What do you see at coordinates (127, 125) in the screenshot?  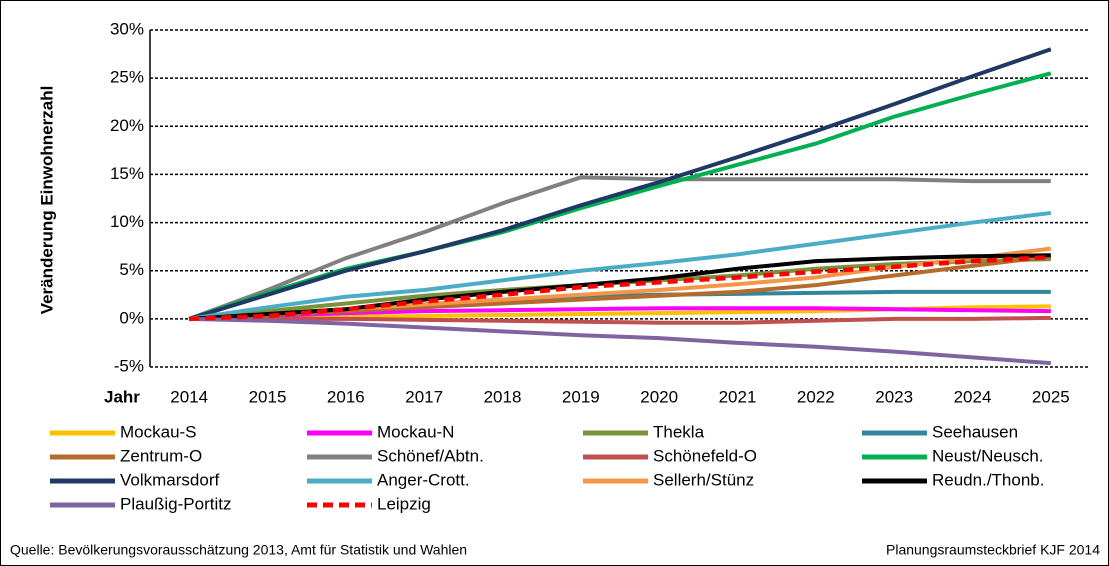 I see `y-tick-label: 20%` at bounding box center [127, 125].